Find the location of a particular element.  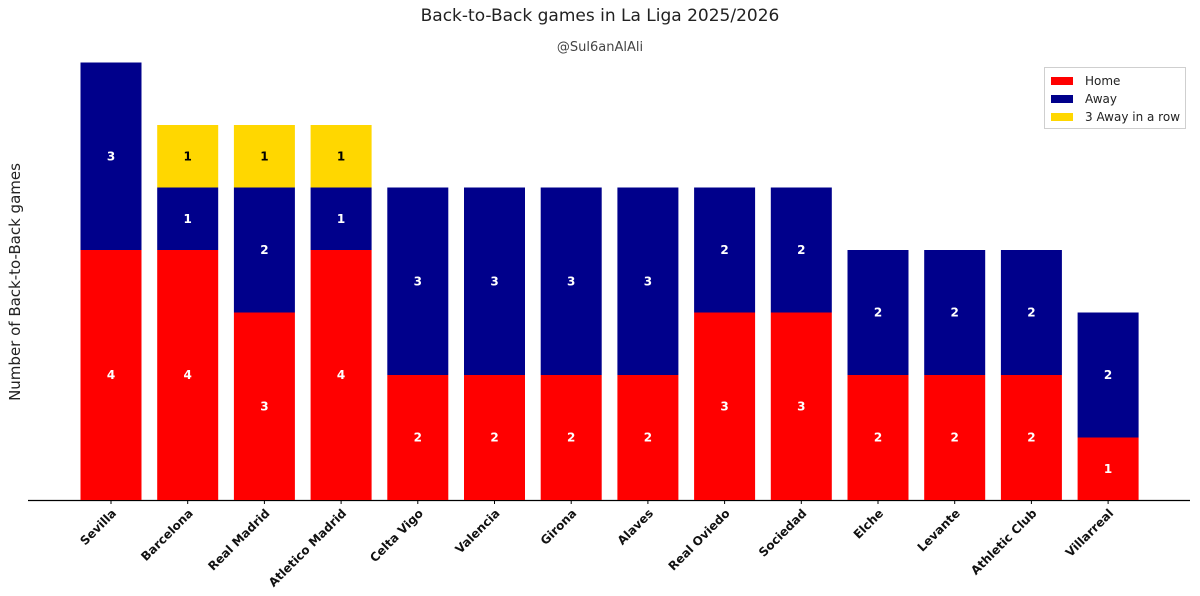

bar-athletic-club-away is located at coordinates (1031, 312).